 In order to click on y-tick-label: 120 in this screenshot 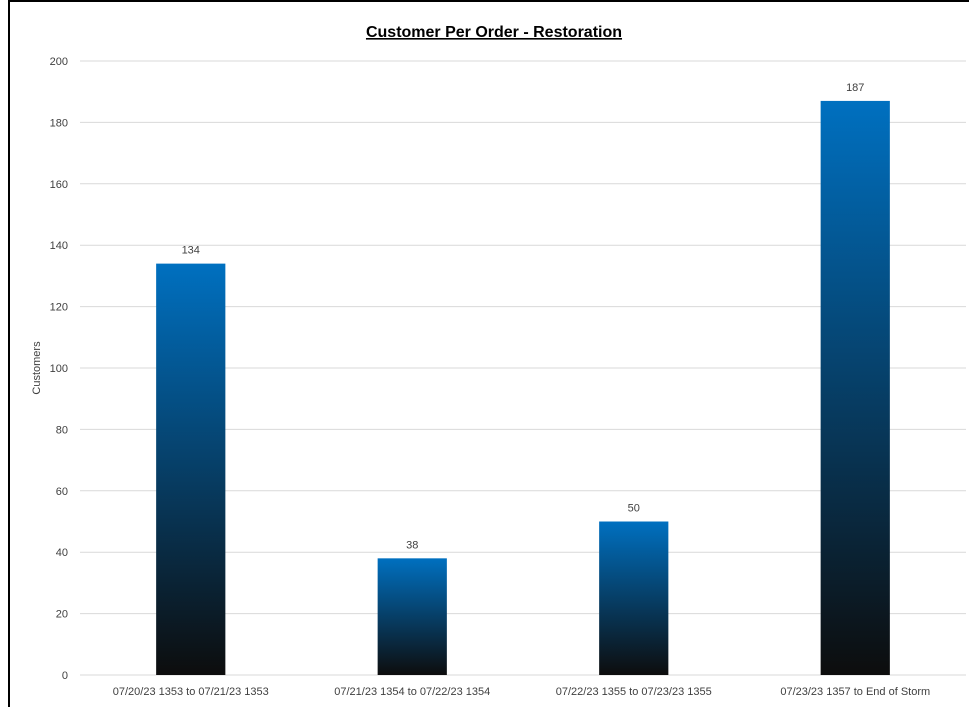, I will do `click(59, 308)`.